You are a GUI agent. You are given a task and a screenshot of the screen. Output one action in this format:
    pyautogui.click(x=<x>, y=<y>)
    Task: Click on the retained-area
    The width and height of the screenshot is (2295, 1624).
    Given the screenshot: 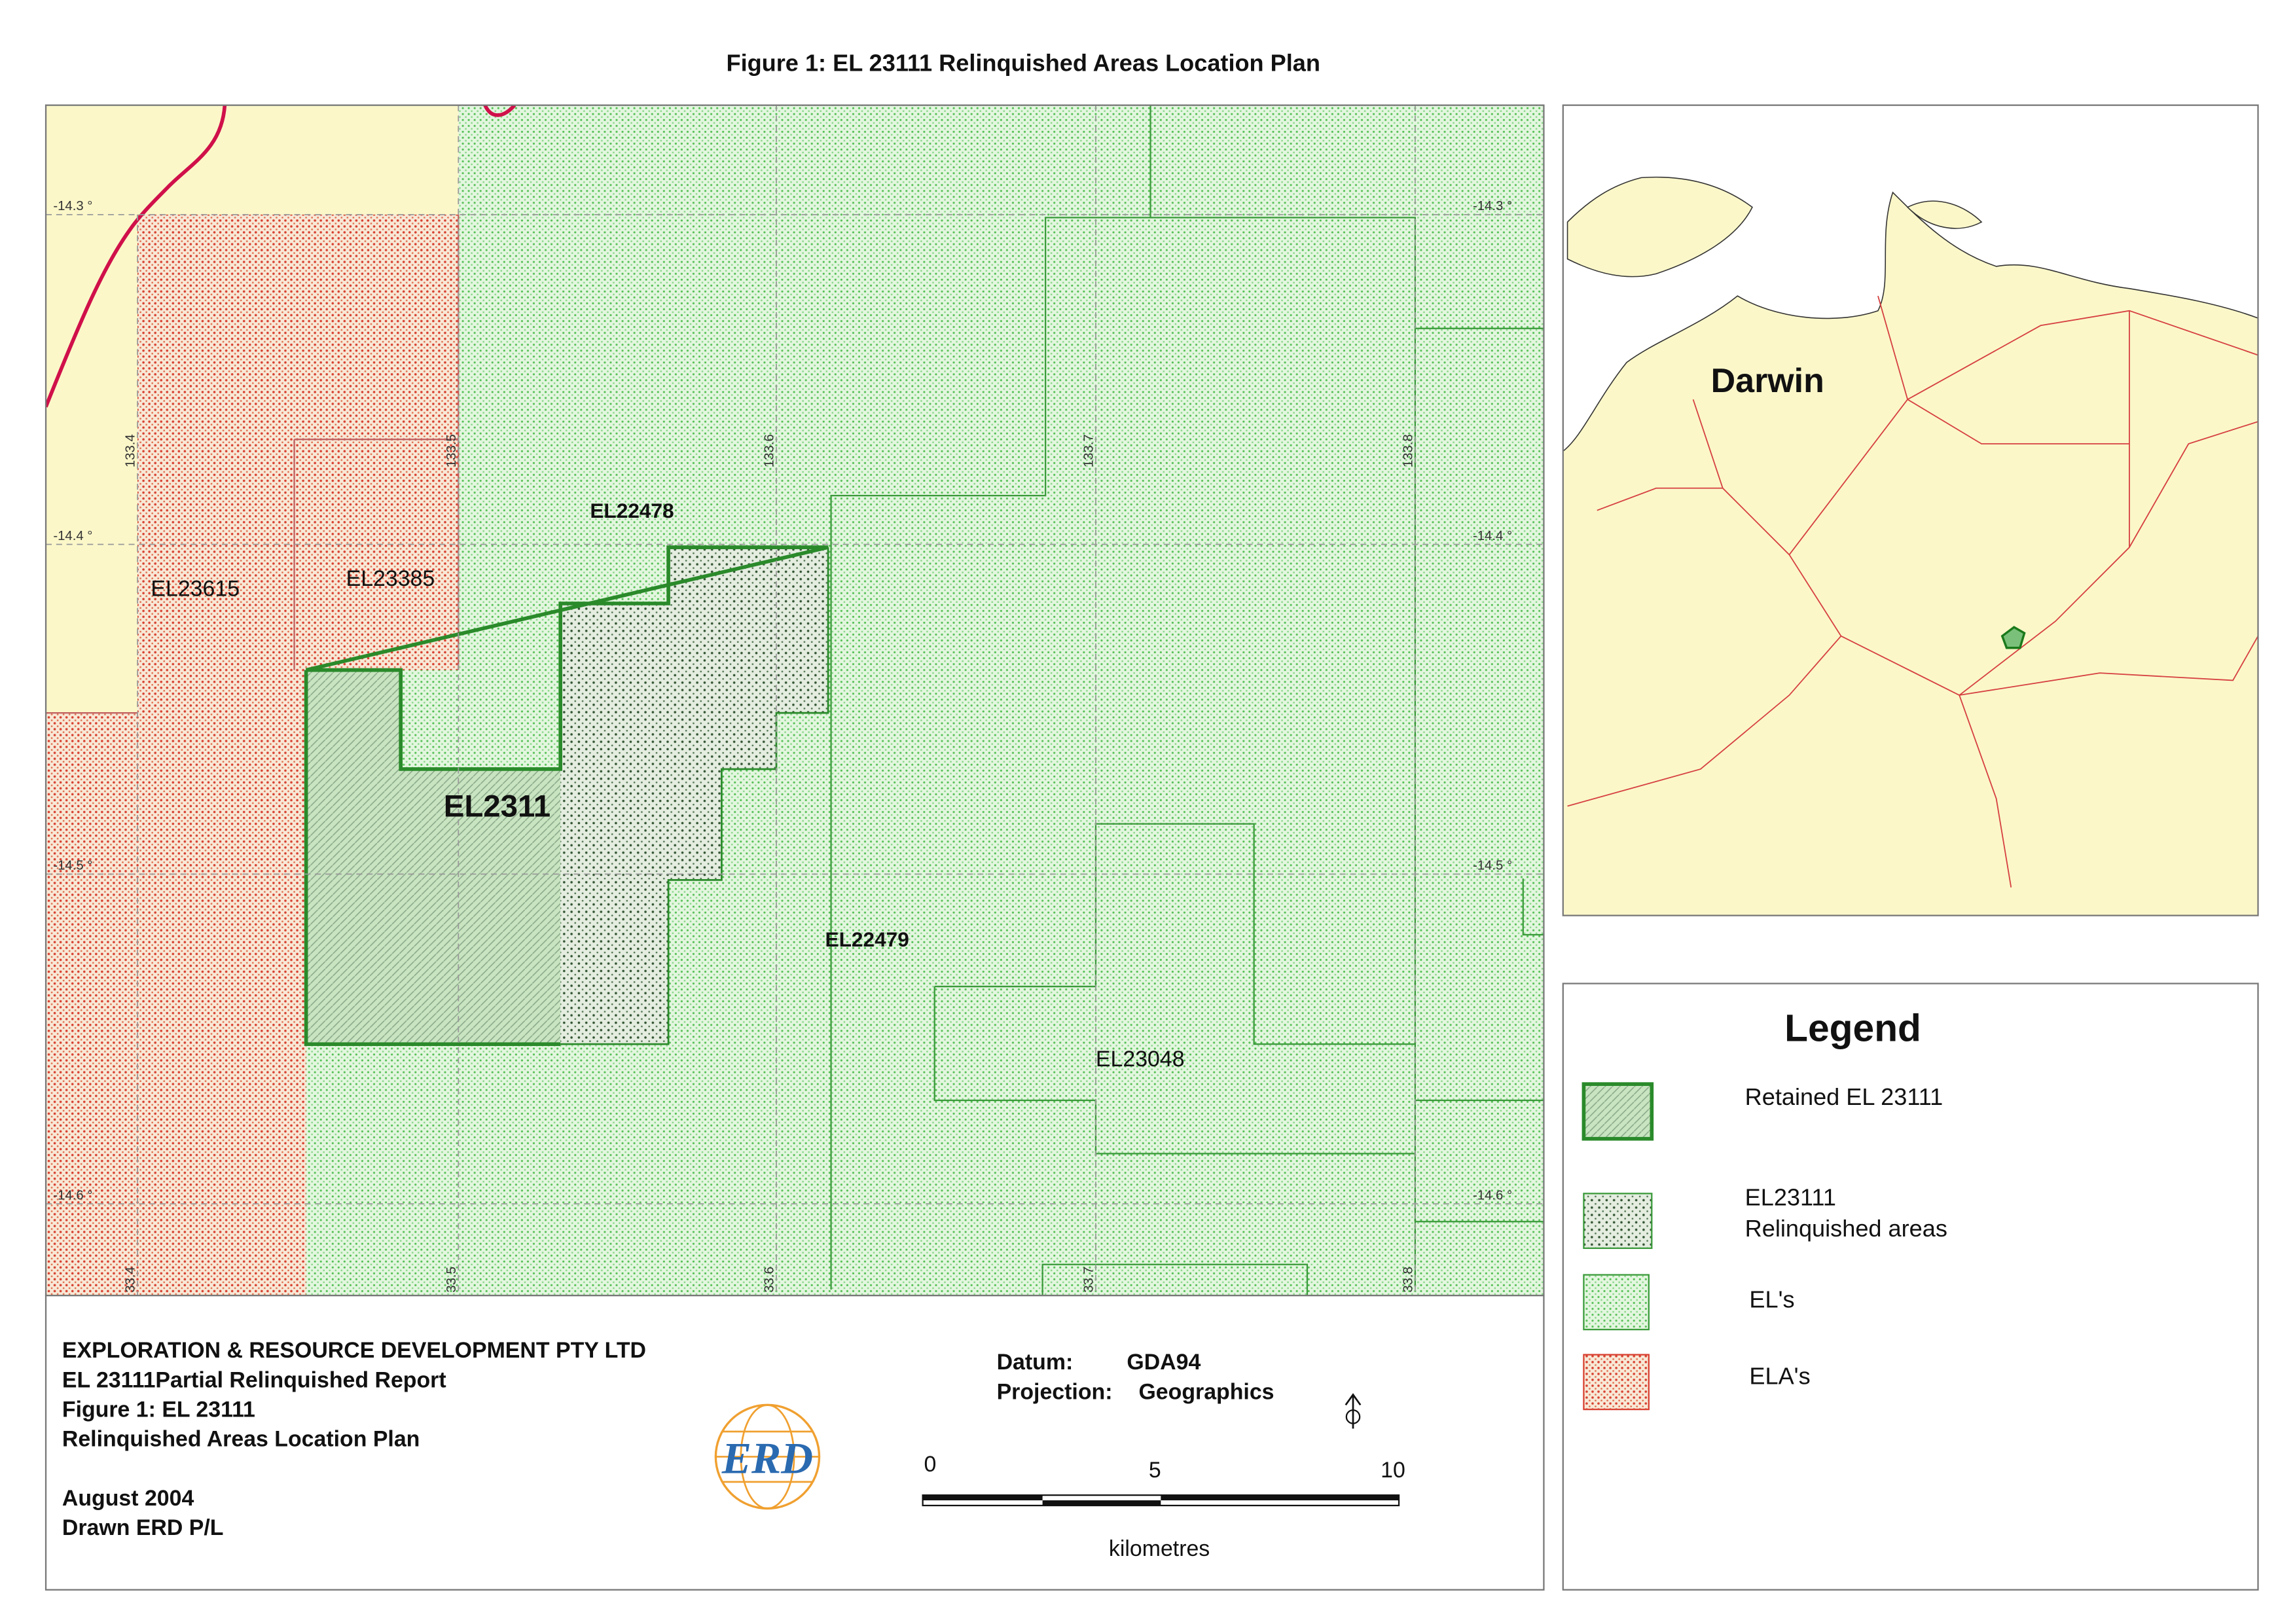 What is the action you would take?
    pyautogui.click(x=433, y=857)
    